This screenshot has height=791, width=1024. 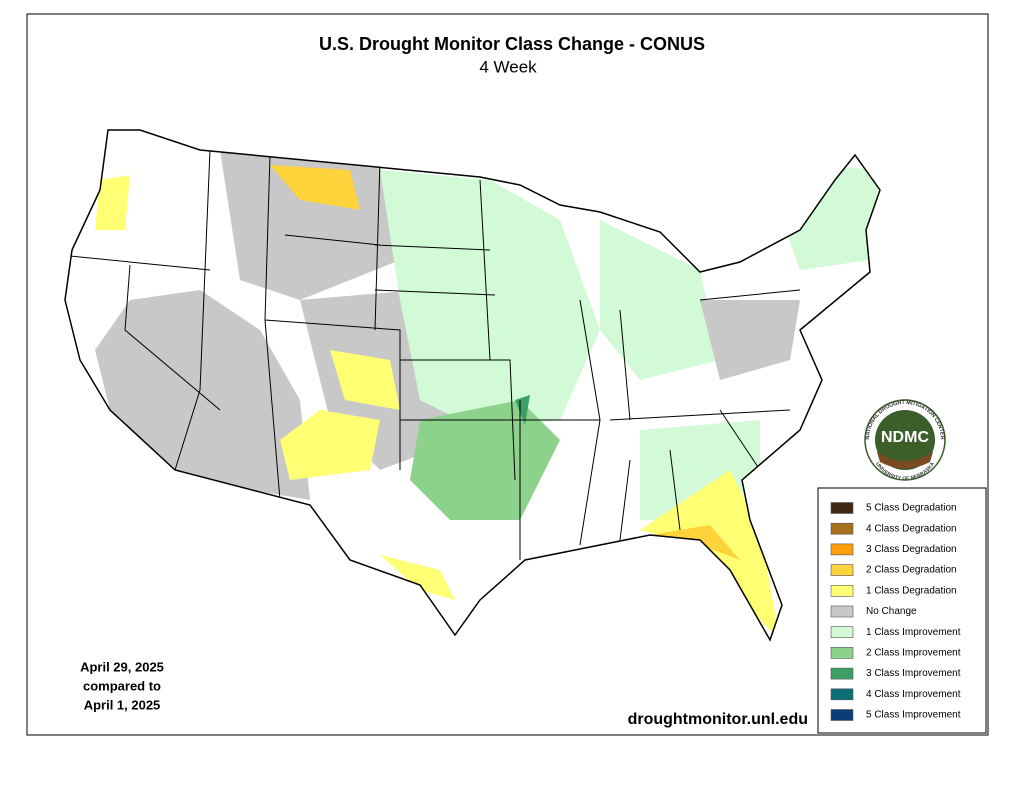 I want to click on logo-ground, so click(x=905, y=460).